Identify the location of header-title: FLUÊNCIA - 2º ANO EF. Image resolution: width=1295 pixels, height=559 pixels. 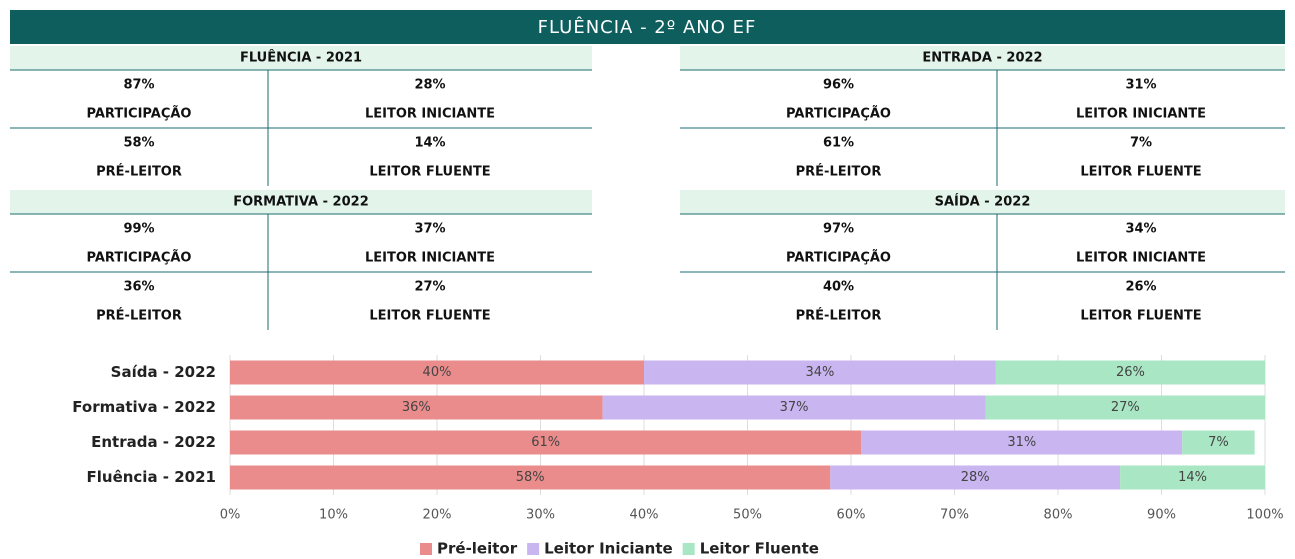
(647, 27).